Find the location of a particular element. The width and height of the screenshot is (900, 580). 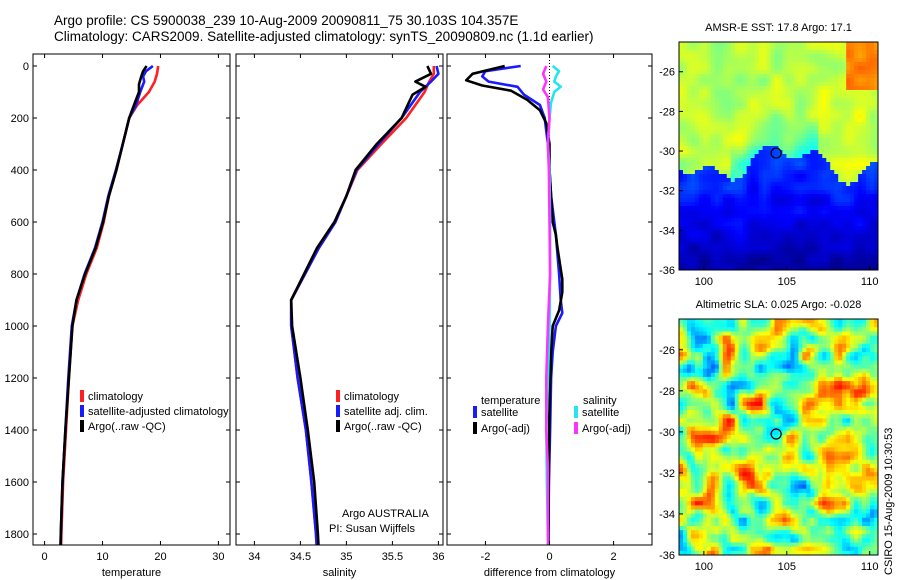

x-tick-label: 20 is located at coordinates (160, 557).